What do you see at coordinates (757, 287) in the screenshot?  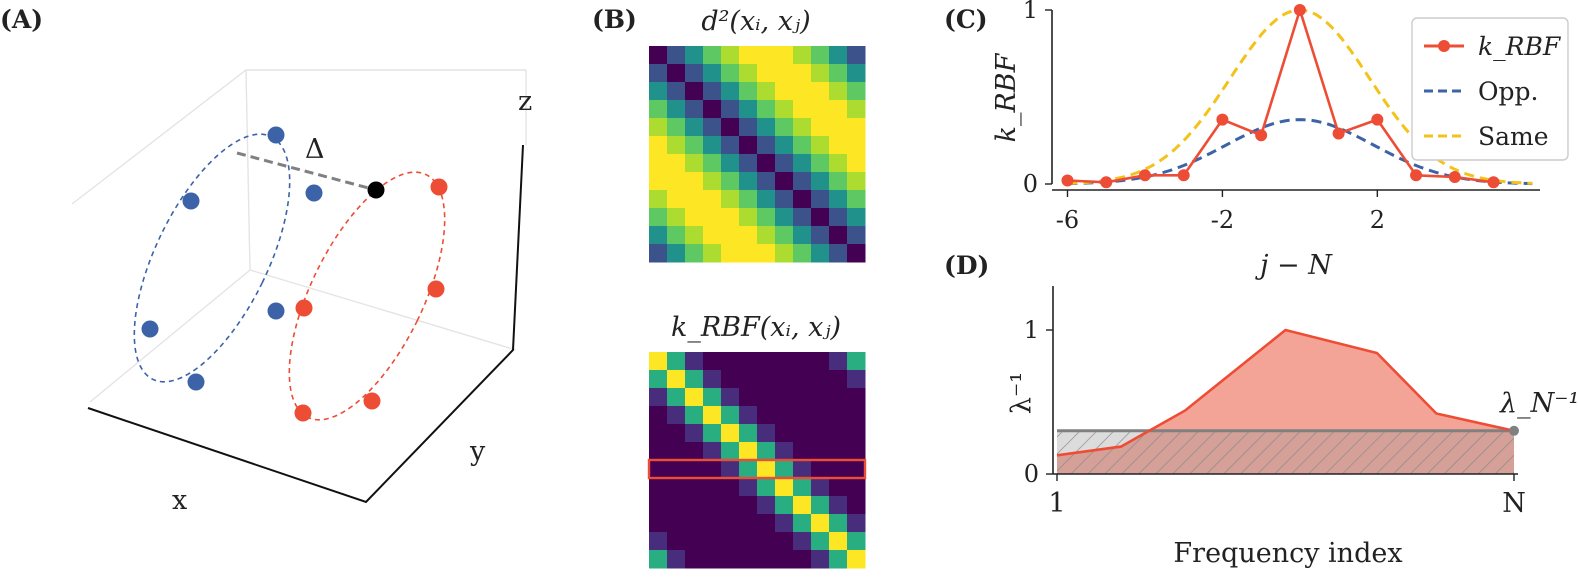 I see `panel-b-heatmaps: d²(xᵢ, xⱼ) k_RBF(xᵢ, xⱼ)` at bounding box center [757, 287].